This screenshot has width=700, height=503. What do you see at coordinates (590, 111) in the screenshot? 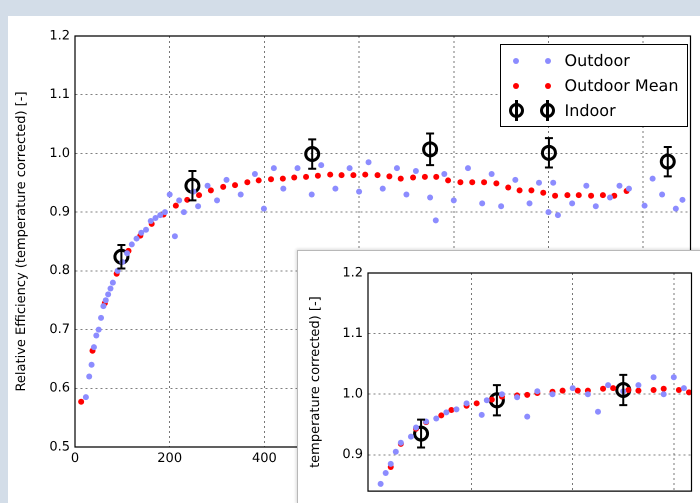
I see `legend-label: Indoor` at bounding box center [590, 111].